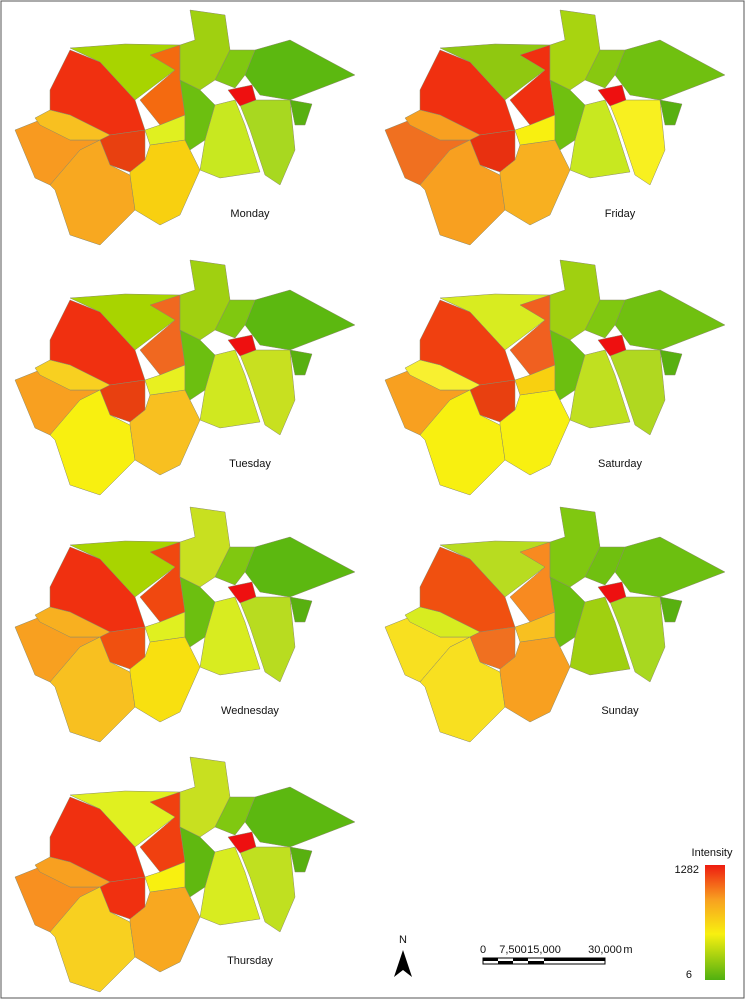 The width and height of the screenshot is (745, 1000). What do you see at coordinates (620, 464) in the screenshot?
I see `map-label: Saturday` at bounding box center [620, 464].